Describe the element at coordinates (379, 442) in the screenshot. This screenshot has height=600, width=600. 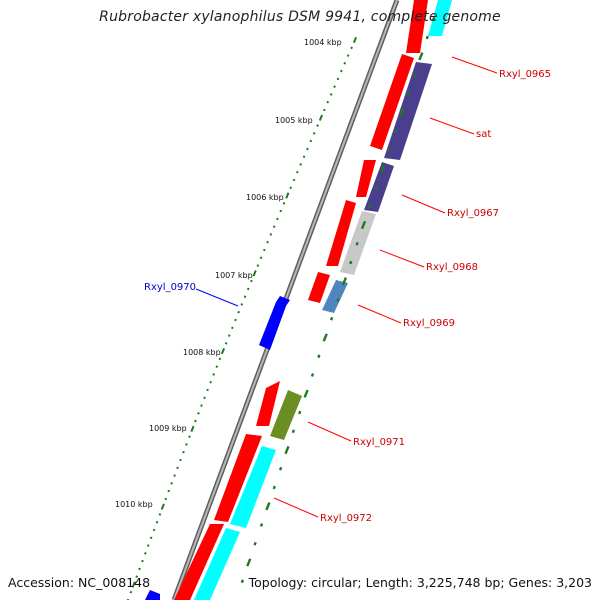
I see `gene-label-rxyl-0971: Rxyl_0971` at that location.